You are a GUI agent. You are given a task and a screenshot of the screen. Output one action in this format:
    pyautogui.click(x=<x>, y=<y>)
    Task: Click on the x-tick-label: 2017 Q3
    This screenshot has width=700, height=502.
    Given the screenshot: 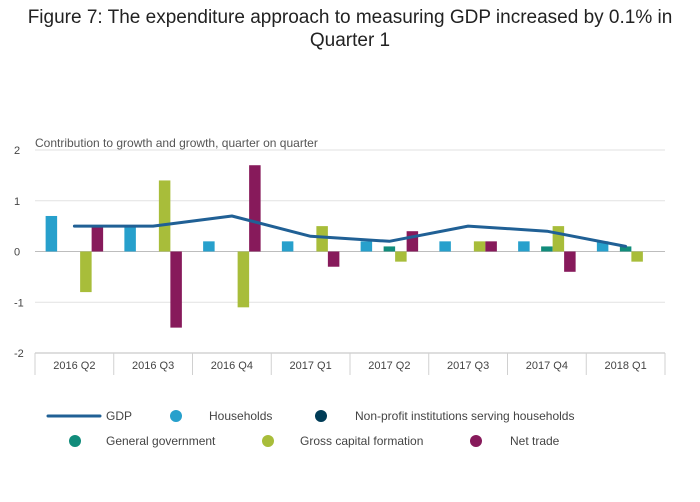 What is the action you would take?
    pyautogui.click(x=468, y=366)
    